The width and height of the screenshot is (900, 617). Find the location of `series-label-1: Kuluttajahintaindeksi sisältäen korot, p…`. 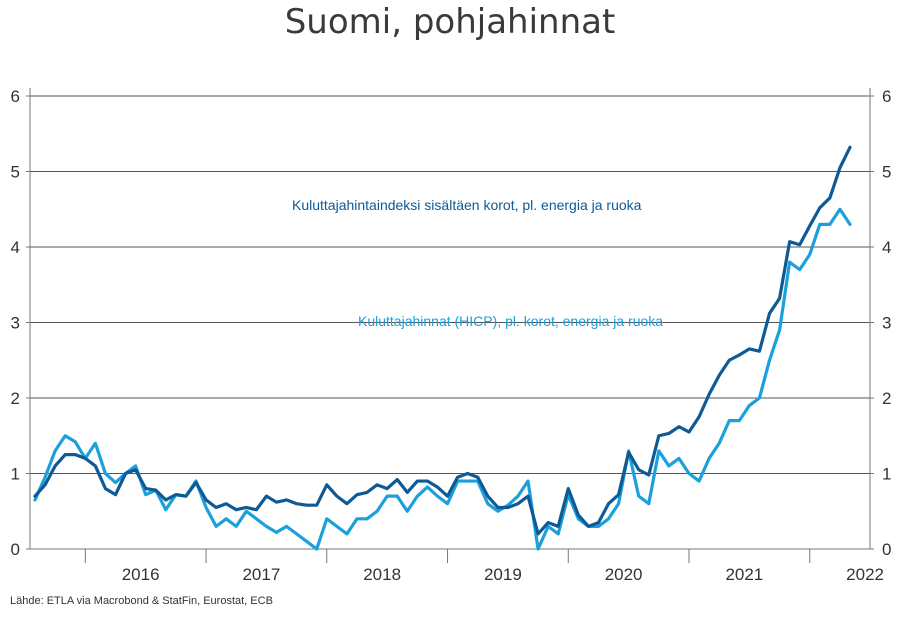

series-label-1: Kuluttajahintaindeksi sisältäen korot, p… is located at coordinates (467, 205).